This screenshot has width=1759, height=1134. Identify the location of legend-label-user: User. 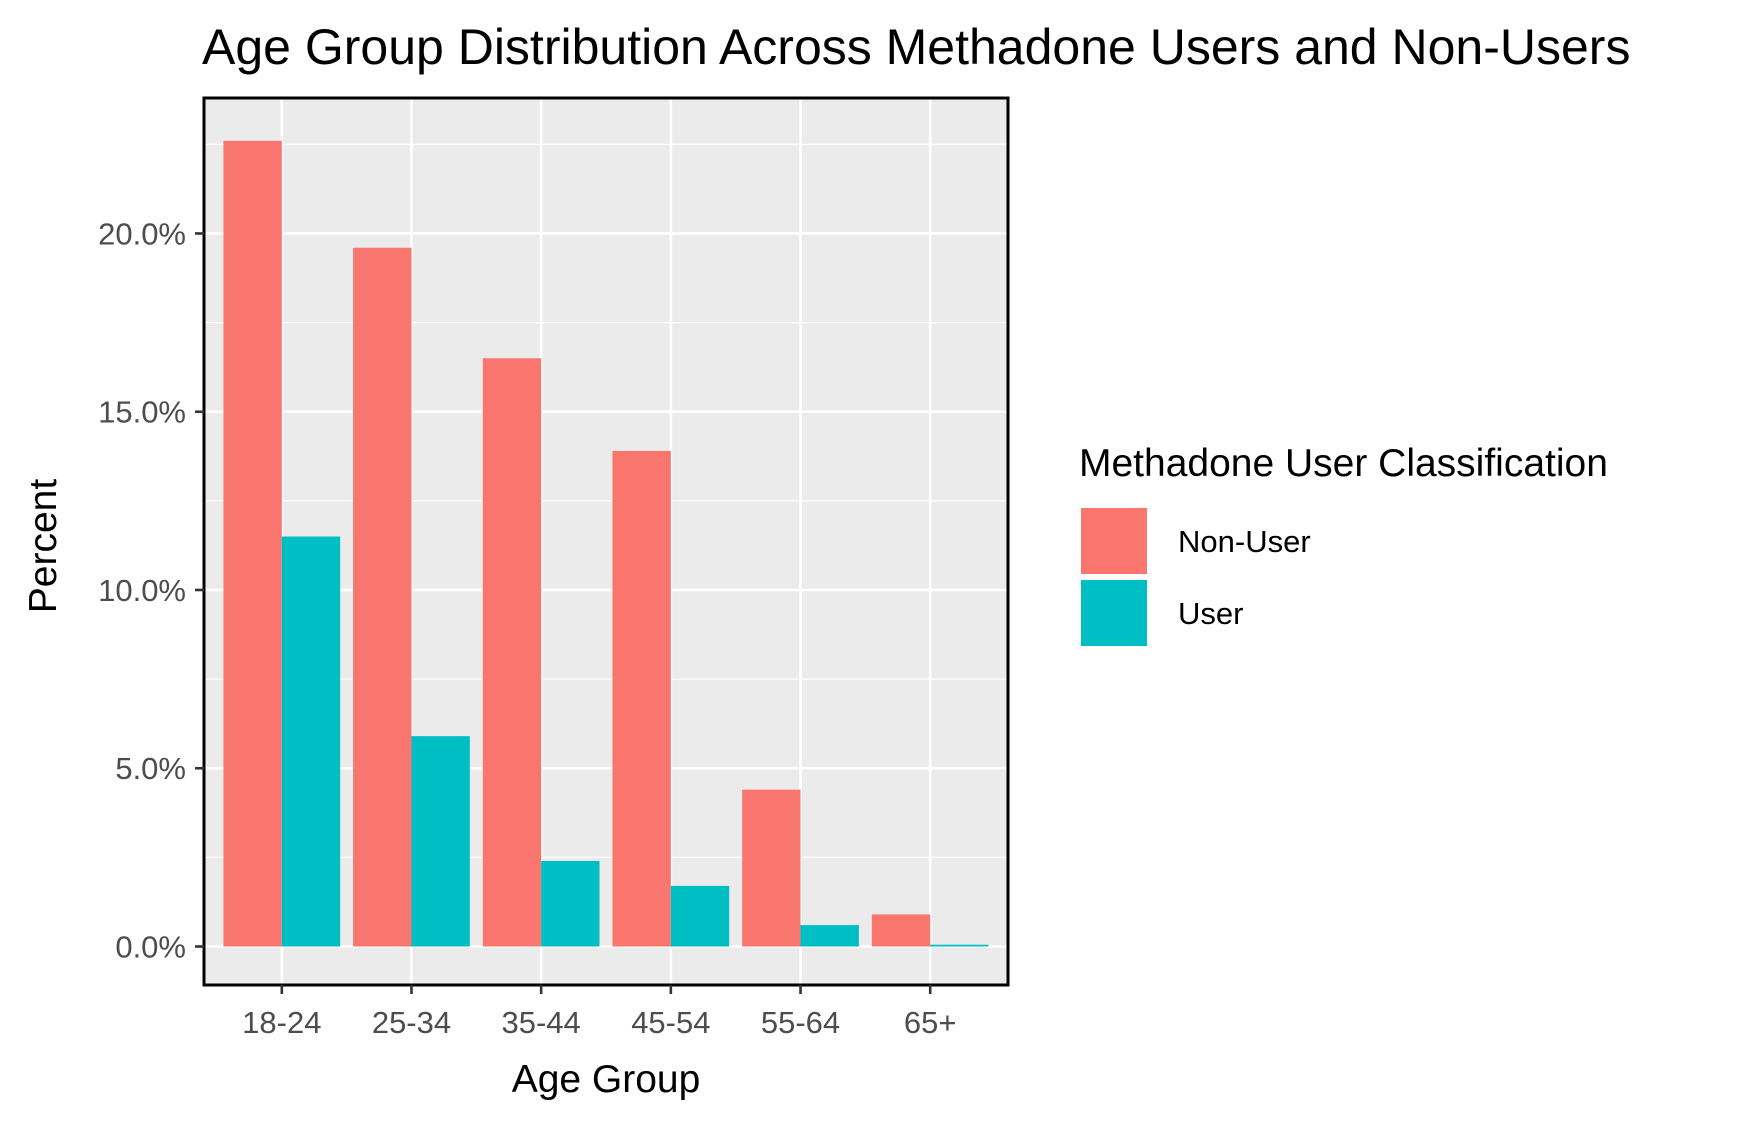
(1210, 613).